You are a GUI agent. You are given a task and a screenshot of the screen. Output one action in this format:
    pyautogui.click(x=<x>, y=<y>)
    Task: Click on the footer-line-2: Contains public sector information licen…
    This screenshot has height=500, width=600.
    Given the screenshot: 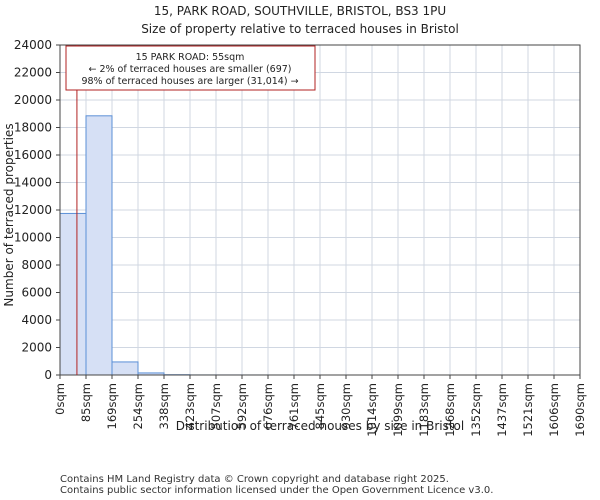 What is the action you would take?
    pyautogui.click(x=277, y=490)
    